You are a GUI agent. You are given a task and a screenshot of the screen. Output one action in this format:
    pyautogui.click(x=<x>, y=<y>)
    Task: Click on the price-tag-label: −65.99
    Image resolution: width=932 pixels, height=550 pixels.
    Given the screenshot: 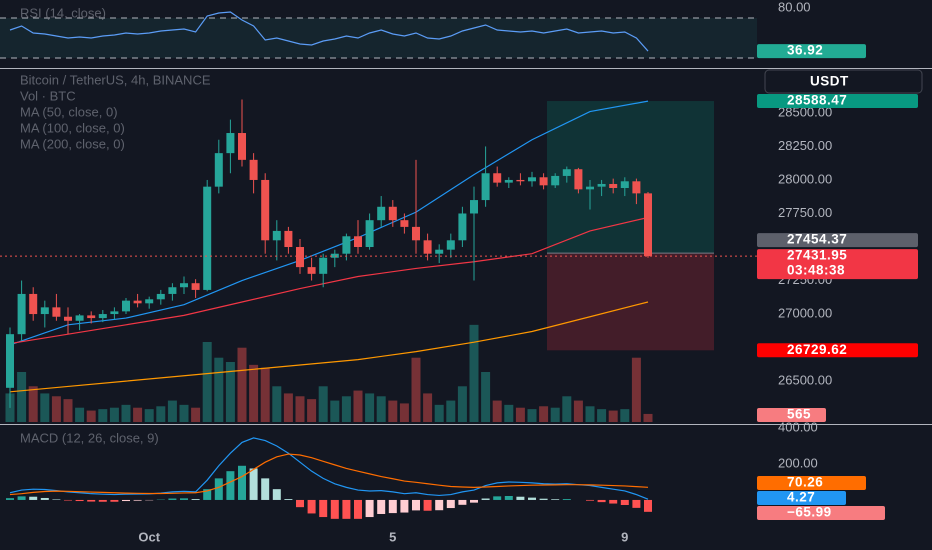 What is the action you would take?
    pyautogui.click(x=809, y=512)
    